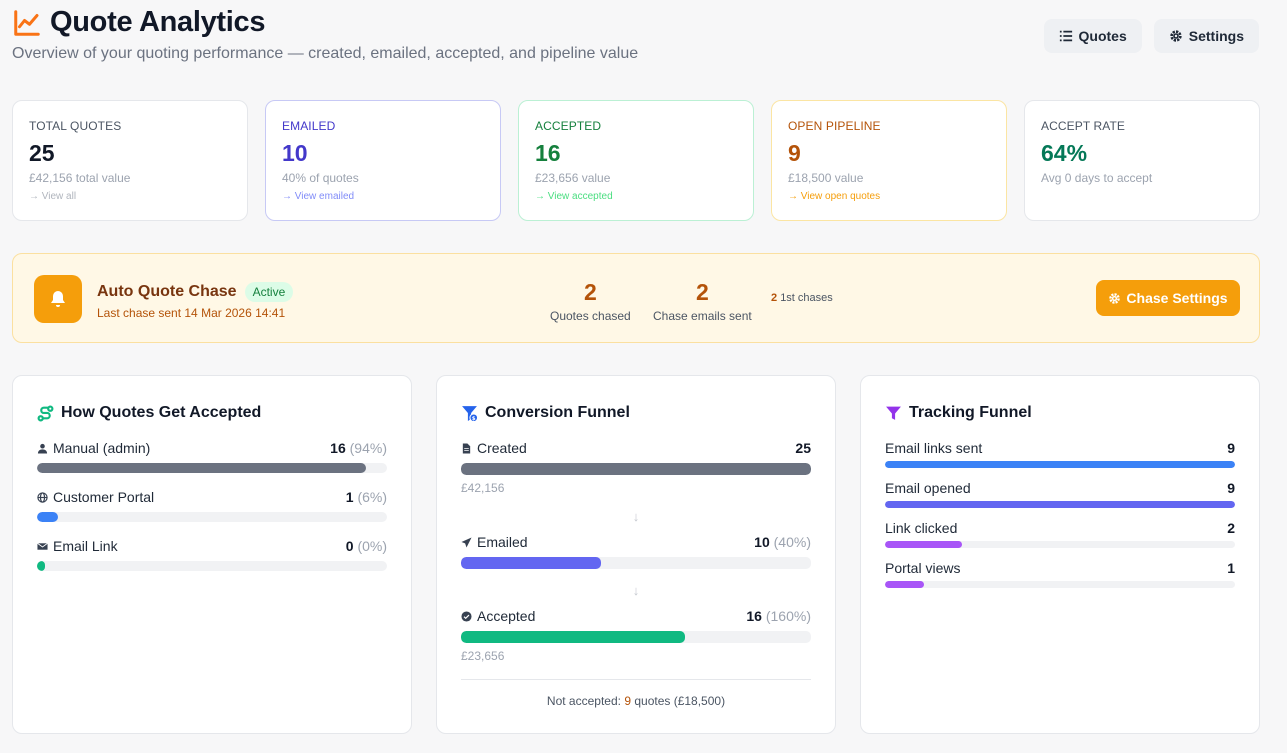  I want to click on first-chases-label: 1st chases, so click(806, 298).